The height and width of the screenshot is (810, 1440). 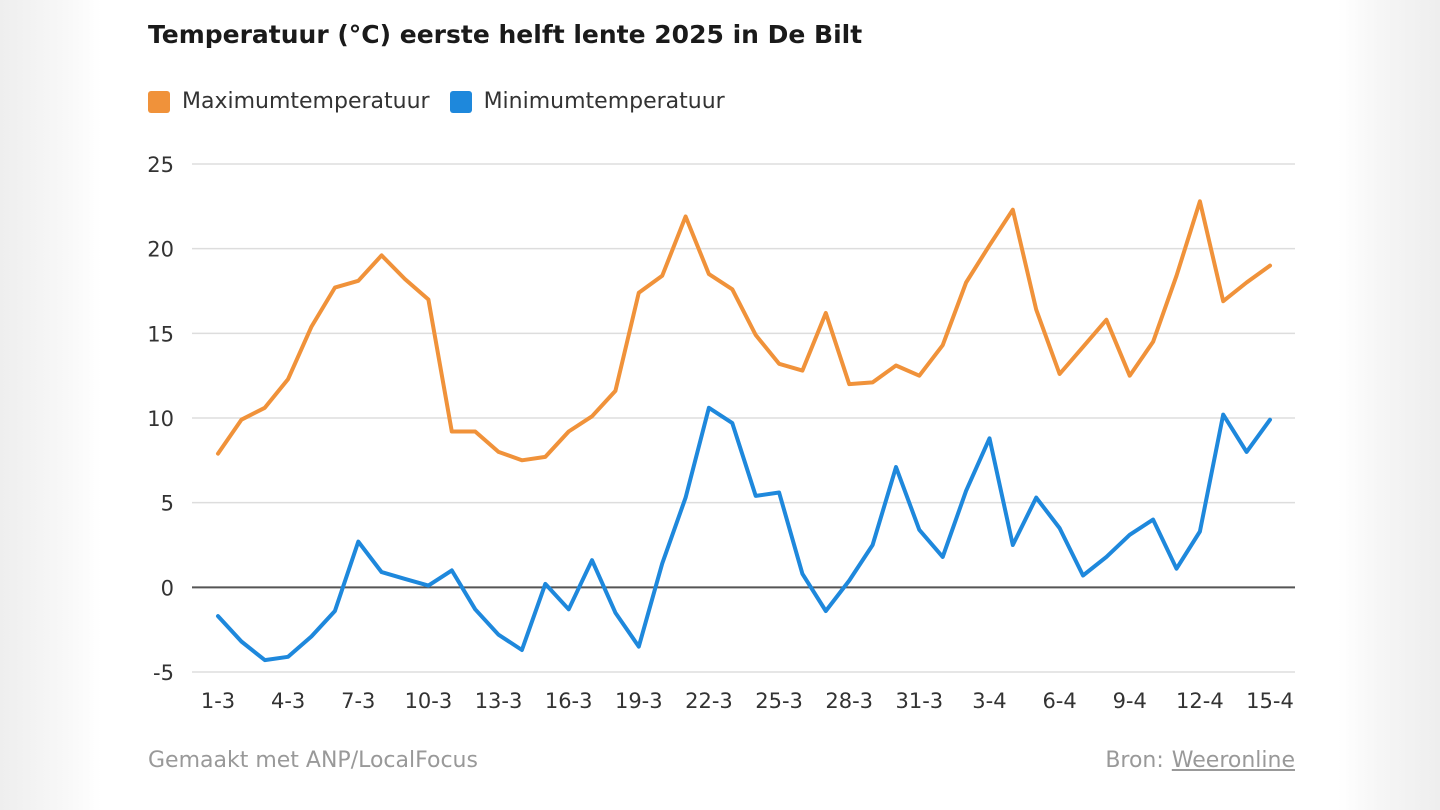 I want to click on x-tick-label: 28-3, so click(x=849, y=701).